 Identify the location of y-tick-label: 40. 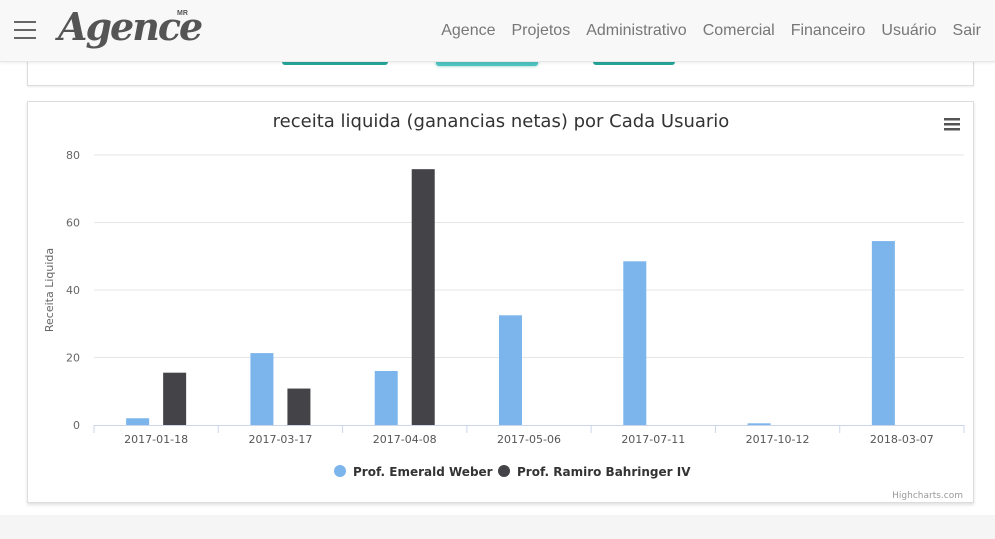
(73, 290).